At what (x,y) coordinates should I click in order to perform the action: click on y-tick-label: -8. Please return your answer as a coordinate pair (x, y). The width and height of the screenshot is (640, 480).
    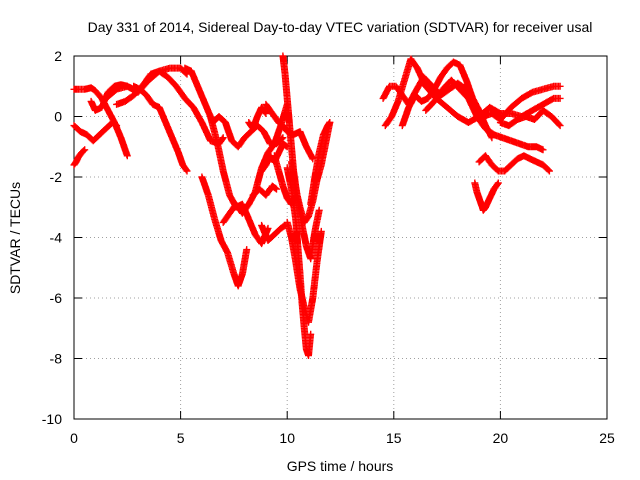
    Looking at the image, I should click on (56, 359).